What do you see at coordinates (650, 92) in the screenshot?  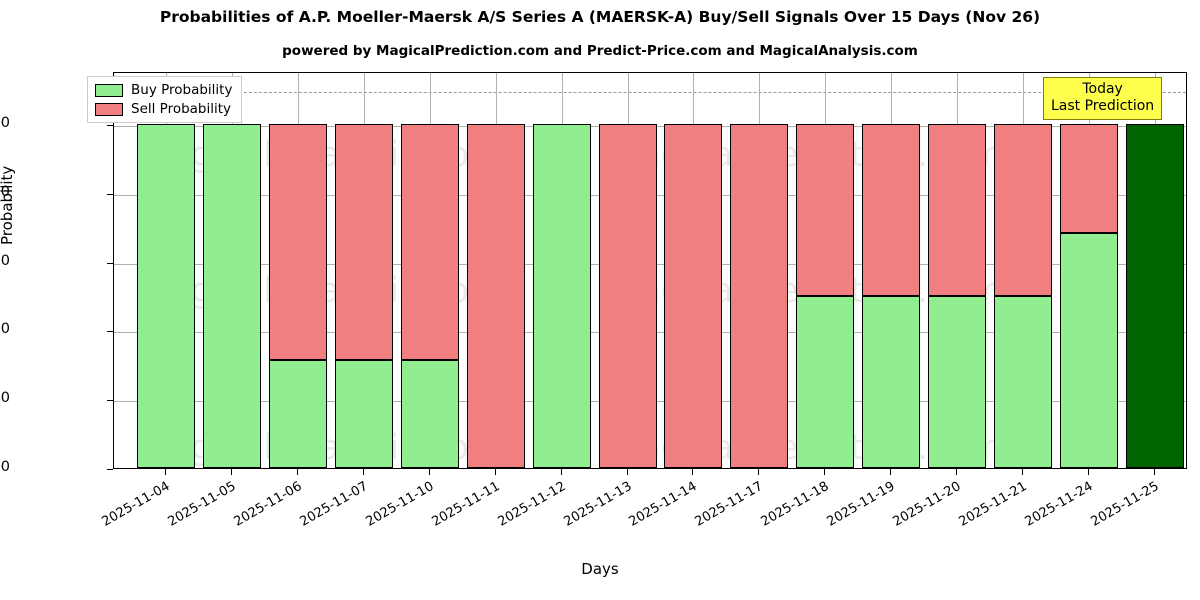 I see `reference-dashed-line` at bounding box center [650, 92].